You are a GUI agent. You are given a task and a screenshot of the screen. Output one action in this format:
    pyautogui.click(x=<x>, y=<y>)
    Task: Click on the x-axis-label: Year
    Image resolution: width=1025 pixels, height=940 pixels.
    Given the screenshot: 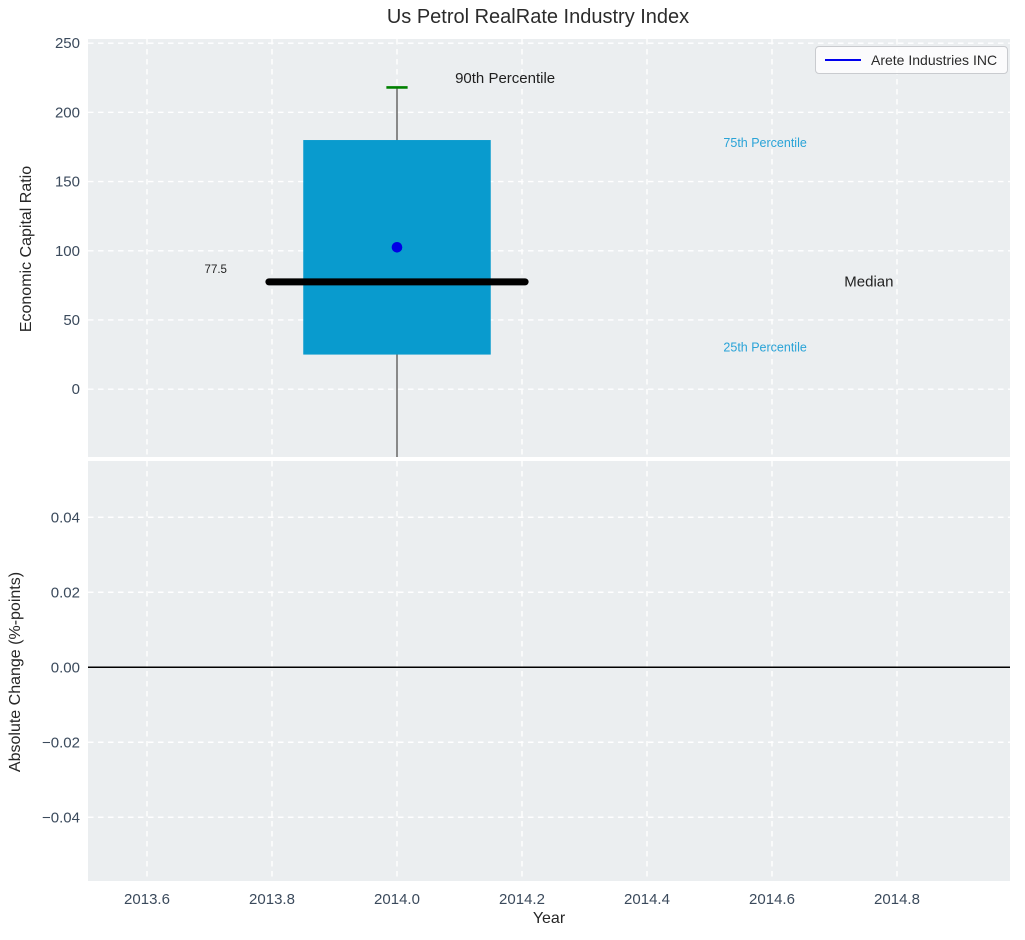 What is the action you would take?
    pyautogui.click(x=549, y=918)
    